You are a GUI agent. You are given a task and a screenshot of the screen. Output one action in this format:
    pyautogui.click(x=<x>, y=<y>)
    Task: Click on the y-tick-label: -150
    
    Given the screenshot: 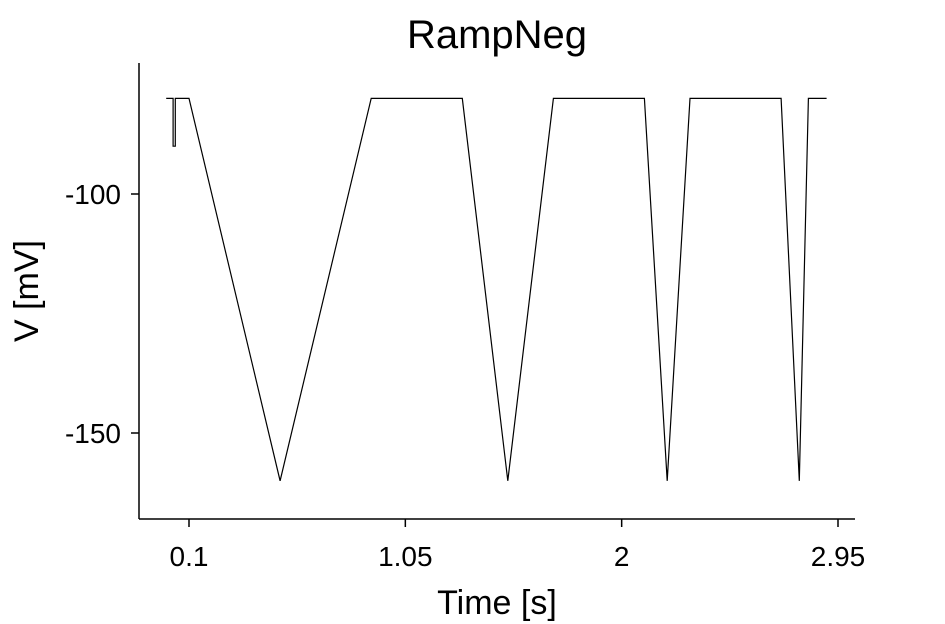 What is the action you would take?
    pyautogui.click(x=93, y=433)
    